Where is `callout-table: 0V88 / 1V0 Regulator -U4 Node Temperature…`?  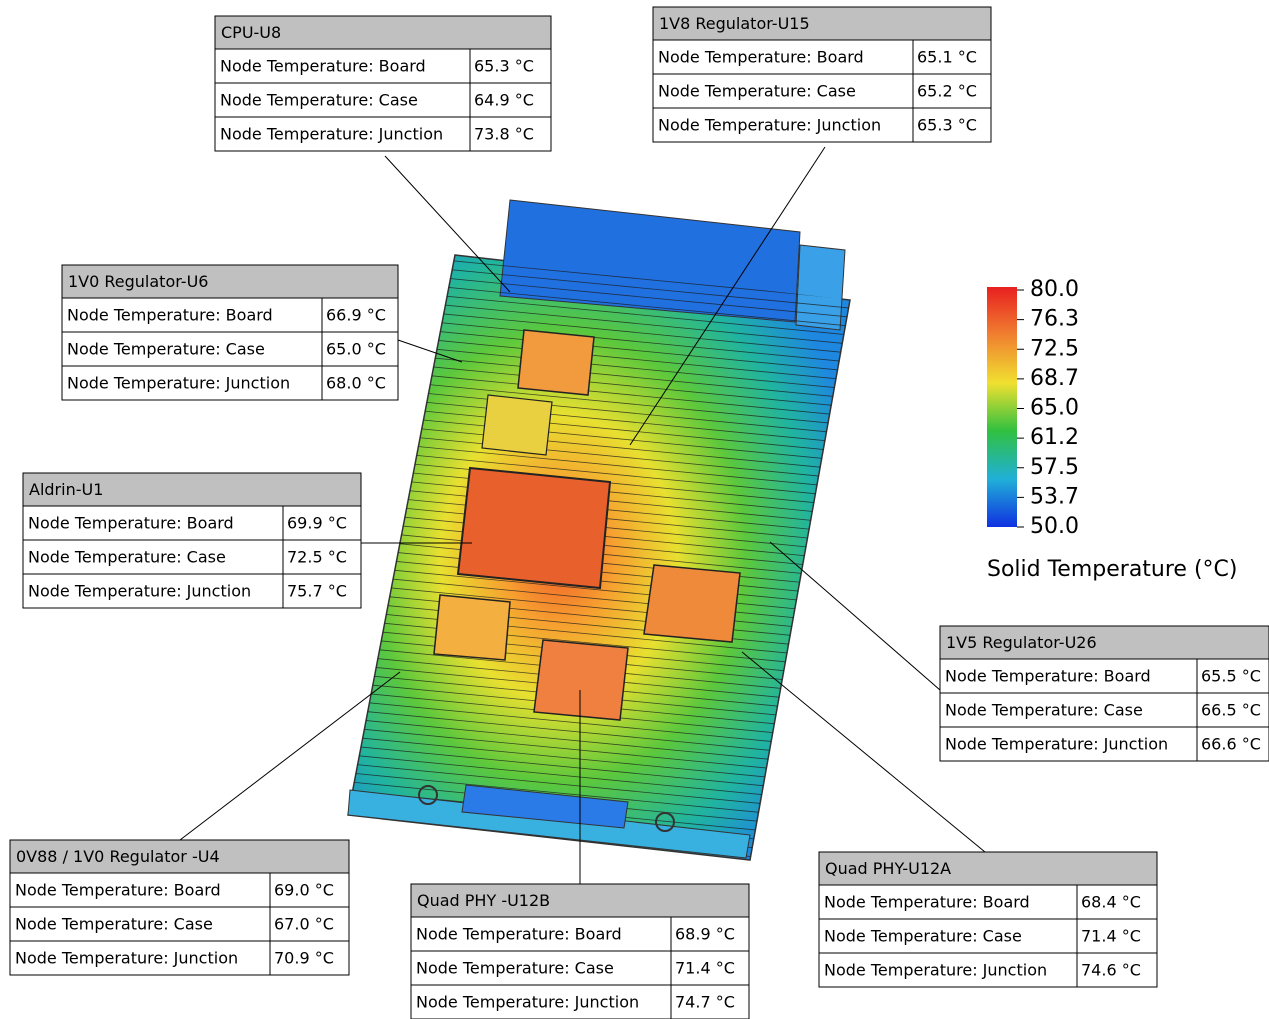 callout-table: 0V88 / 1V0 Regulator -U4 Node Temperature… is located at coordinates (179, 907).